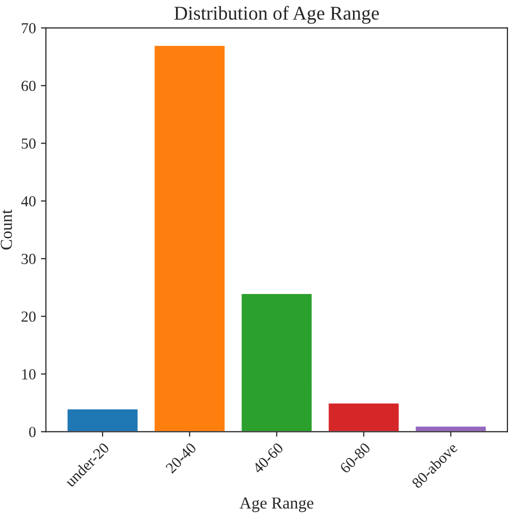 The height and width of the screenshot is (517, 510). I want to click on y-tick-label: 10, so click(29, 374).